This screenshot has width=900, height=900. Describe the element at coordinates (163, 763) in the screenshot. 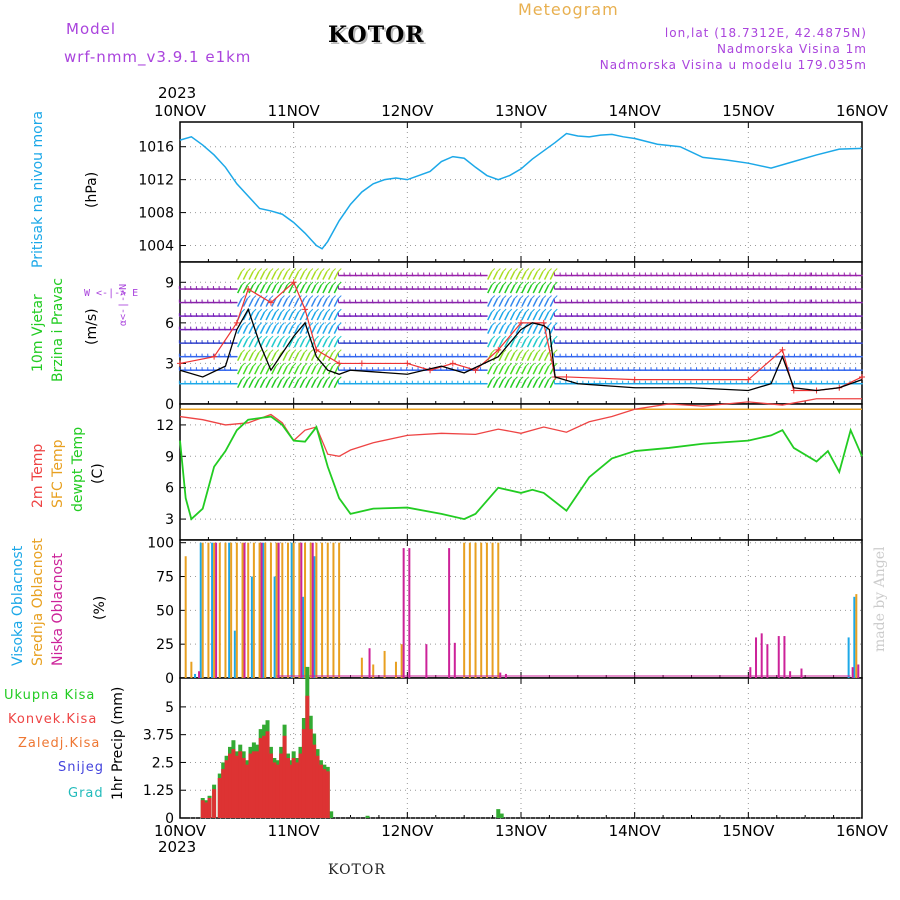

I see `y-tick-label: 2.5` at that location.